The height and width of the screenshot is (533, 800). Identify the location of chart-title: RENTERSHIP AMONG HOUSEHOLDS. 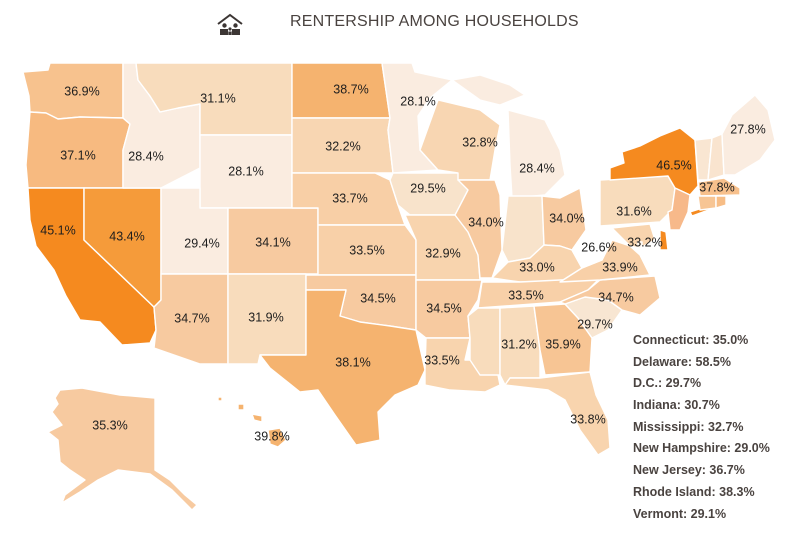
(434, 21).